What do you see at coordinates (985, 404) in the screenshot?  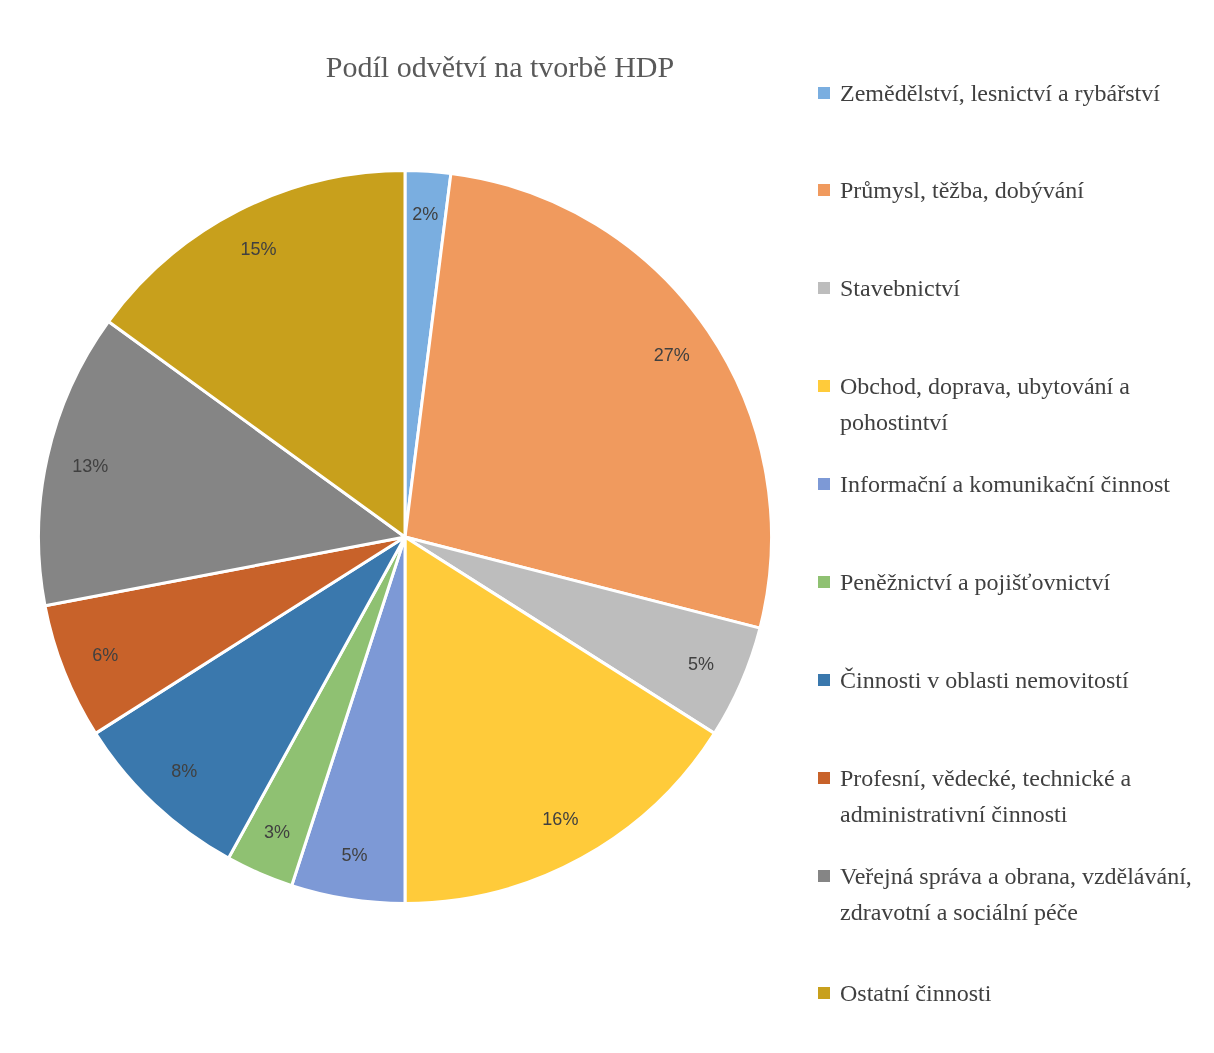 I see `legend-label: Obchod, doprava, ubytování a pohostintví` at bounding box center [985, 404].